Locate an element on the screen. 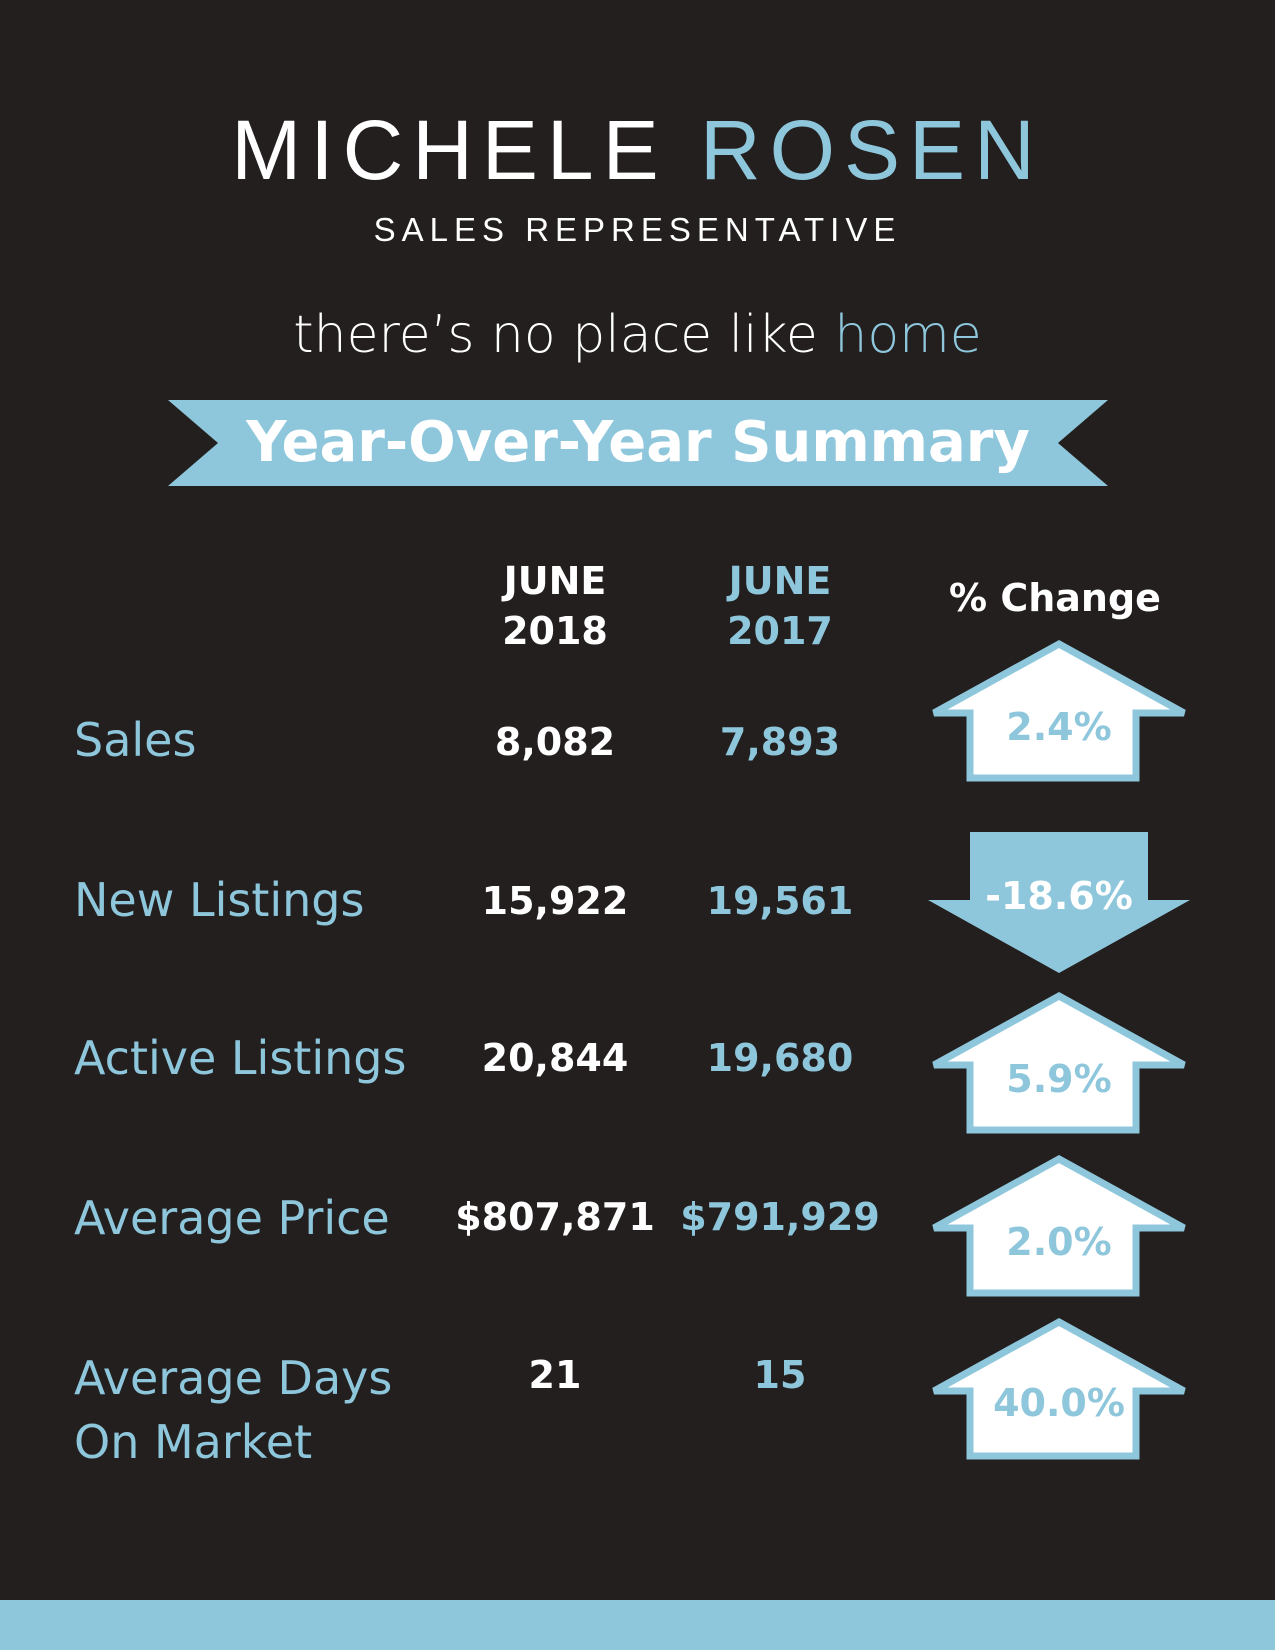  column-header-2017-year: 2017 is located at coordinates (780, 631).